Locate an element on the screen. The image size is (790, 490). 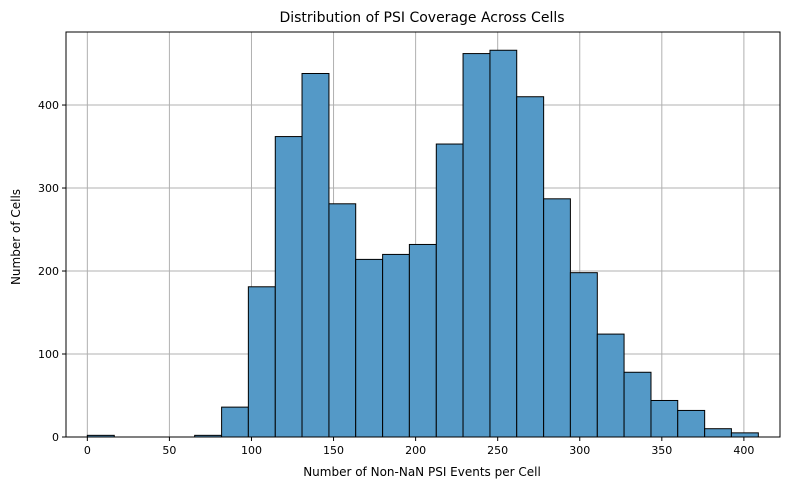
x-tick-label: 50 is located at coordinates (169, 450).